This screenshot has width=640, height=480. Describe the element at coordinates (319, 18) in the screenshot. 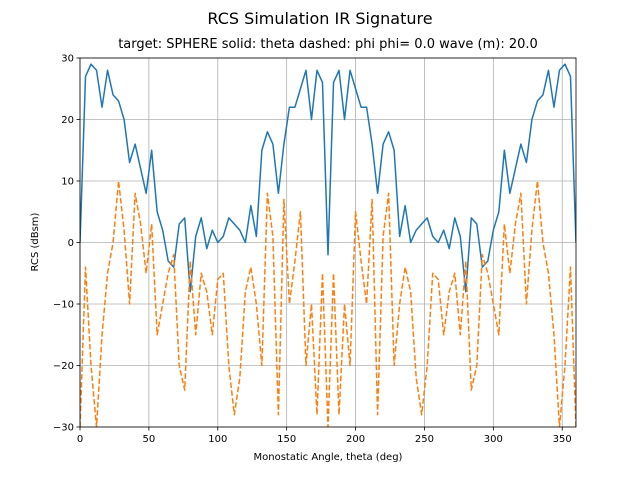

I see `chart-title: RCS Simulation IR Signature` at that location.